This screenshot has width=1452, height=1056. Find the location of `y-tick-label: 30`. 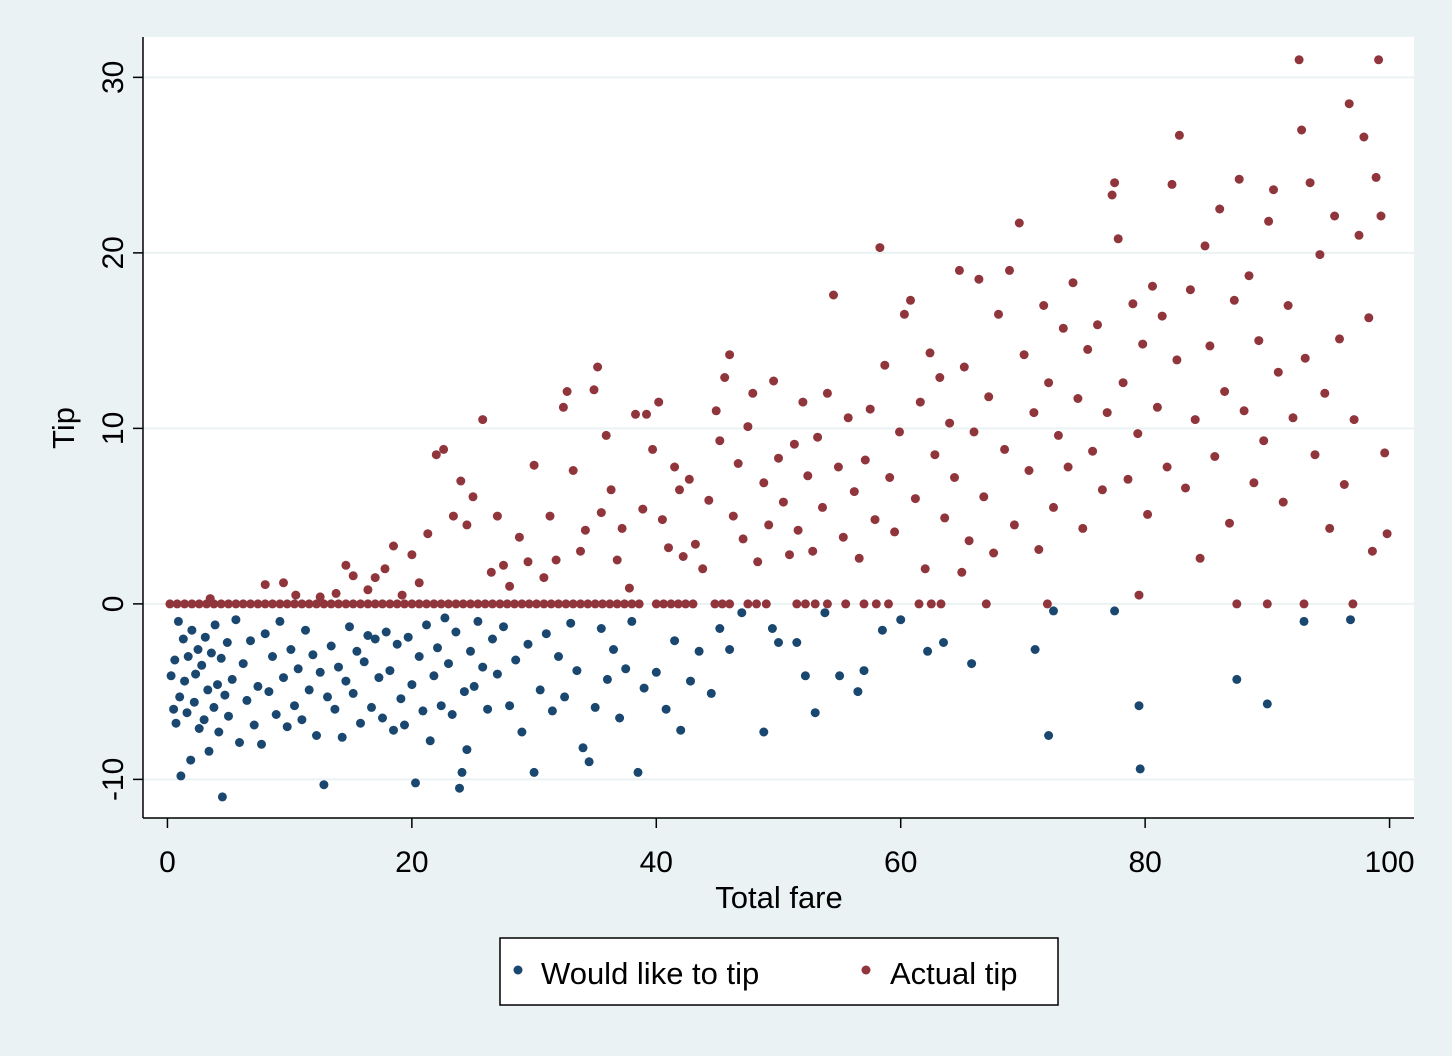

y-tick-label: 30 is located at coordinates (113, 77).